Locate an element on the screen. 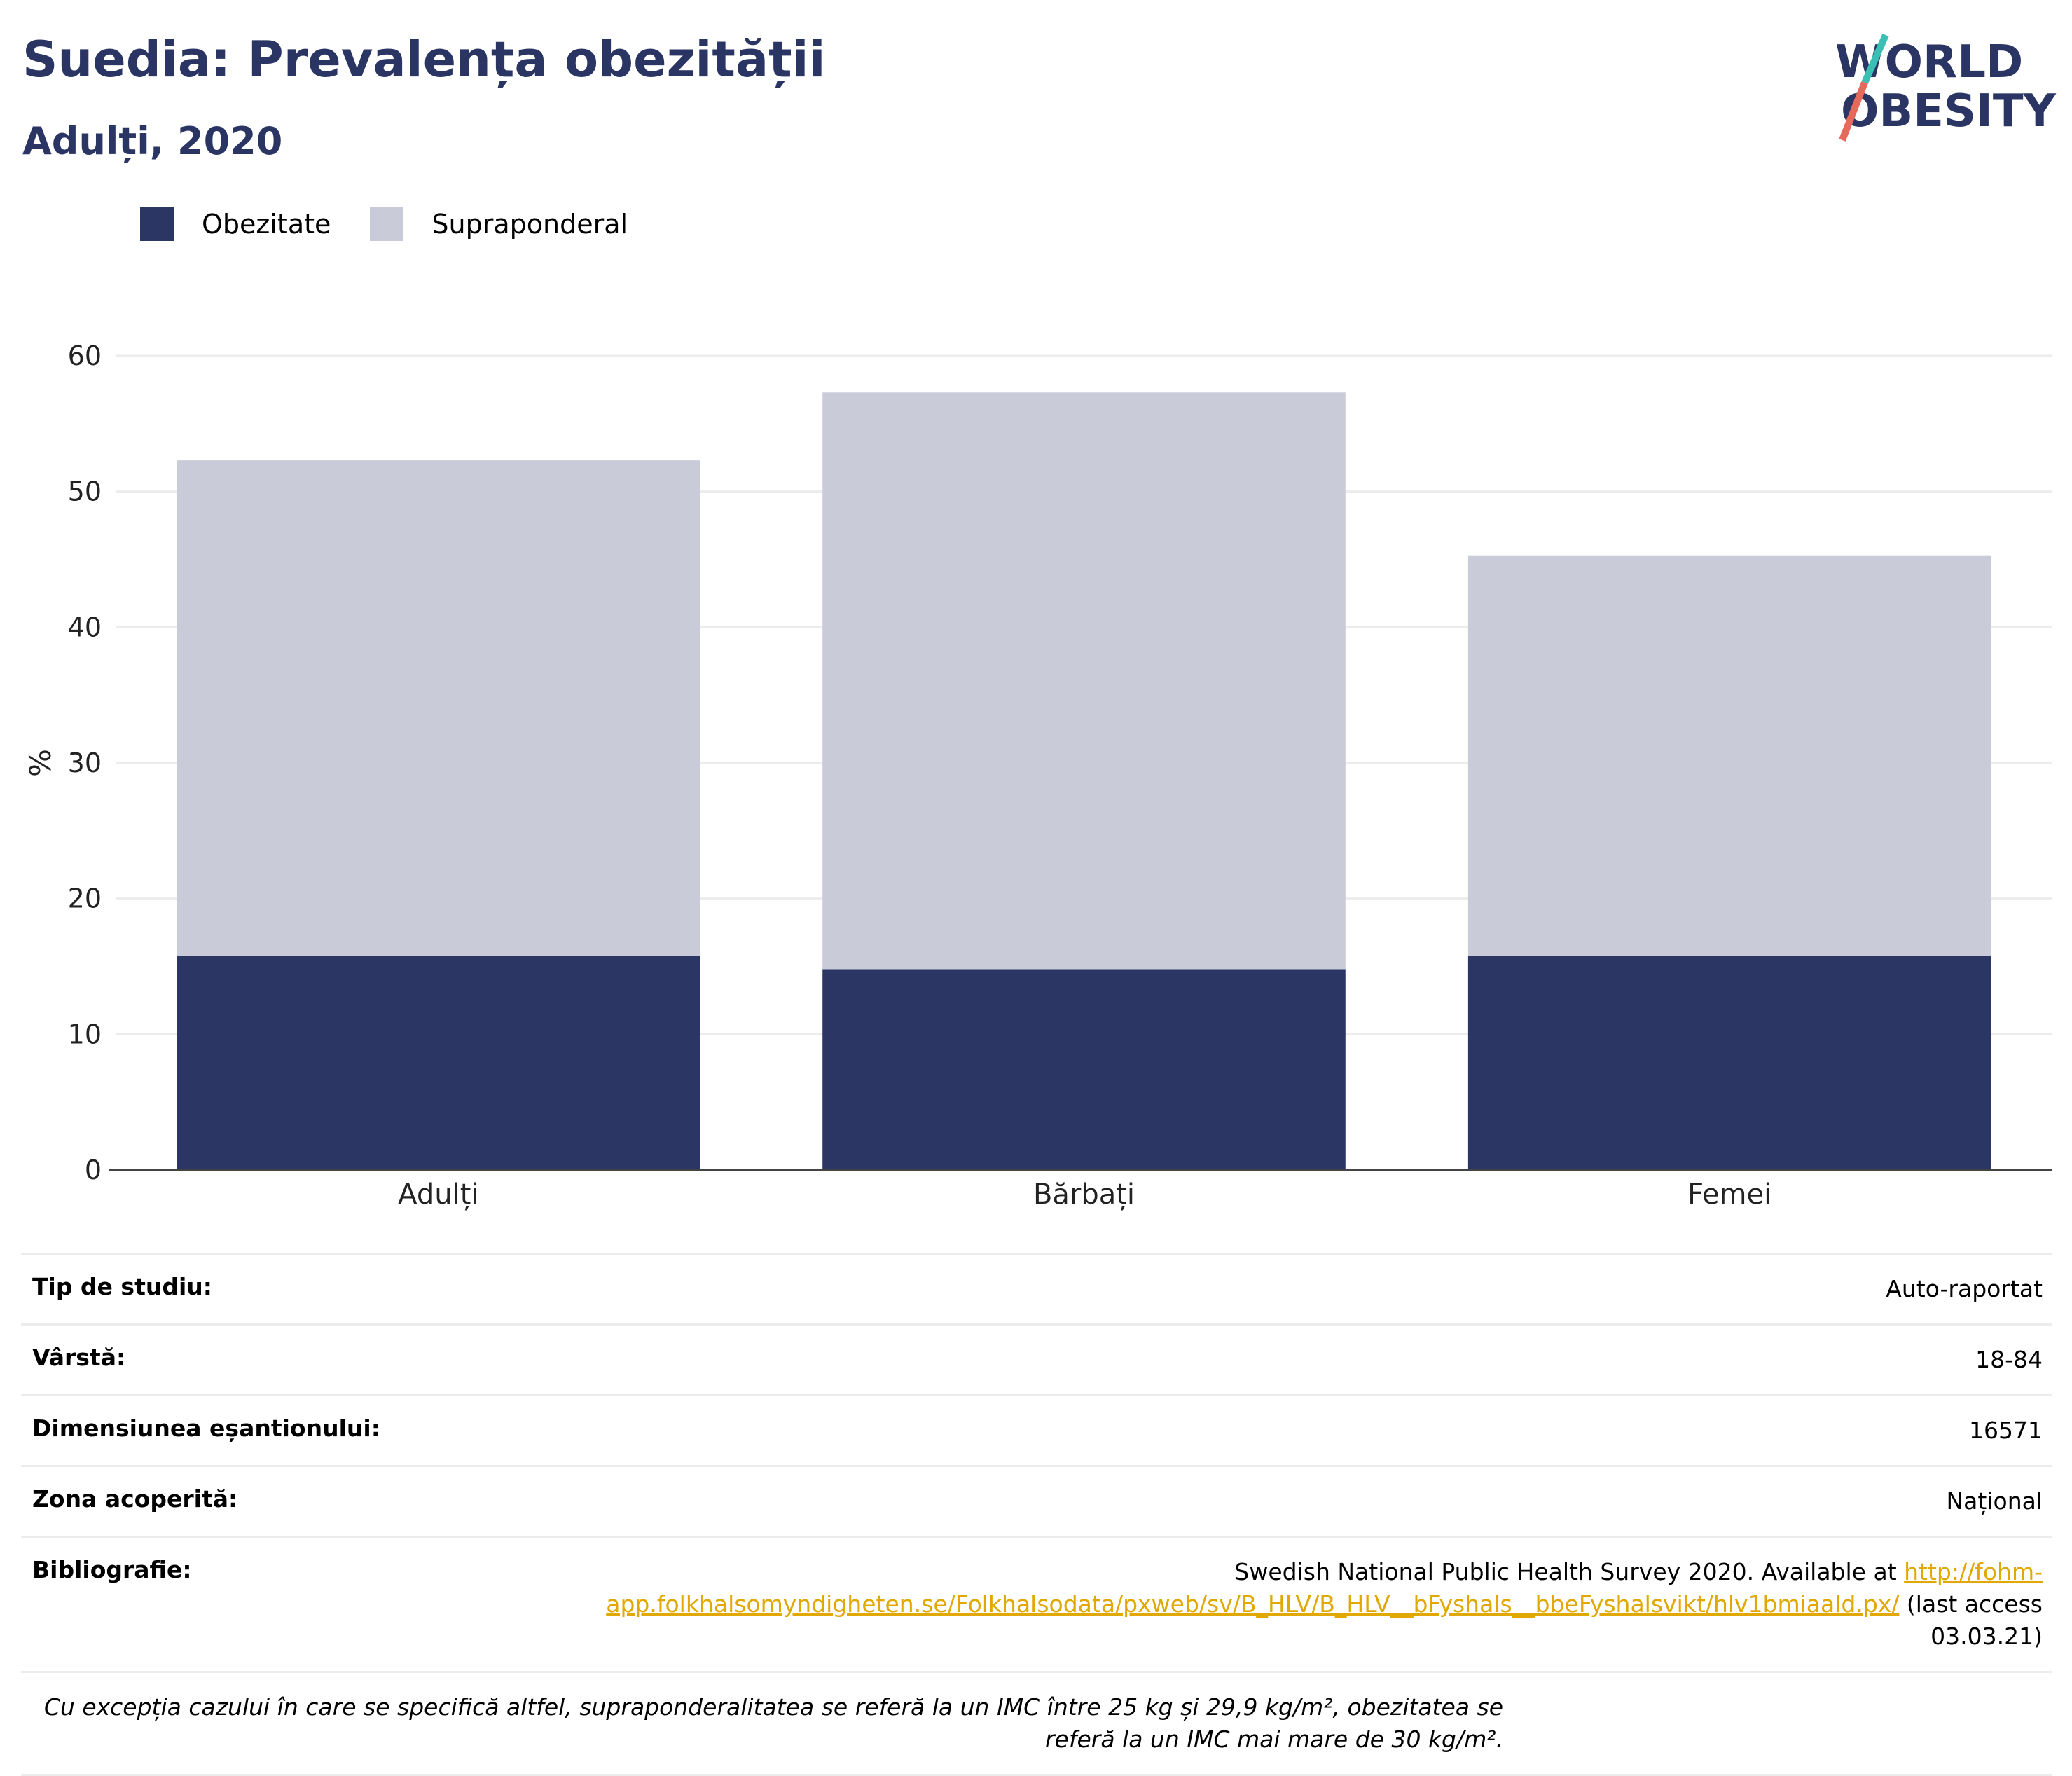 The height and width of the screenshot is (1776, 2072). bibliography-after: (last access 03.03.21) is located at coordinates (1971, 1620).